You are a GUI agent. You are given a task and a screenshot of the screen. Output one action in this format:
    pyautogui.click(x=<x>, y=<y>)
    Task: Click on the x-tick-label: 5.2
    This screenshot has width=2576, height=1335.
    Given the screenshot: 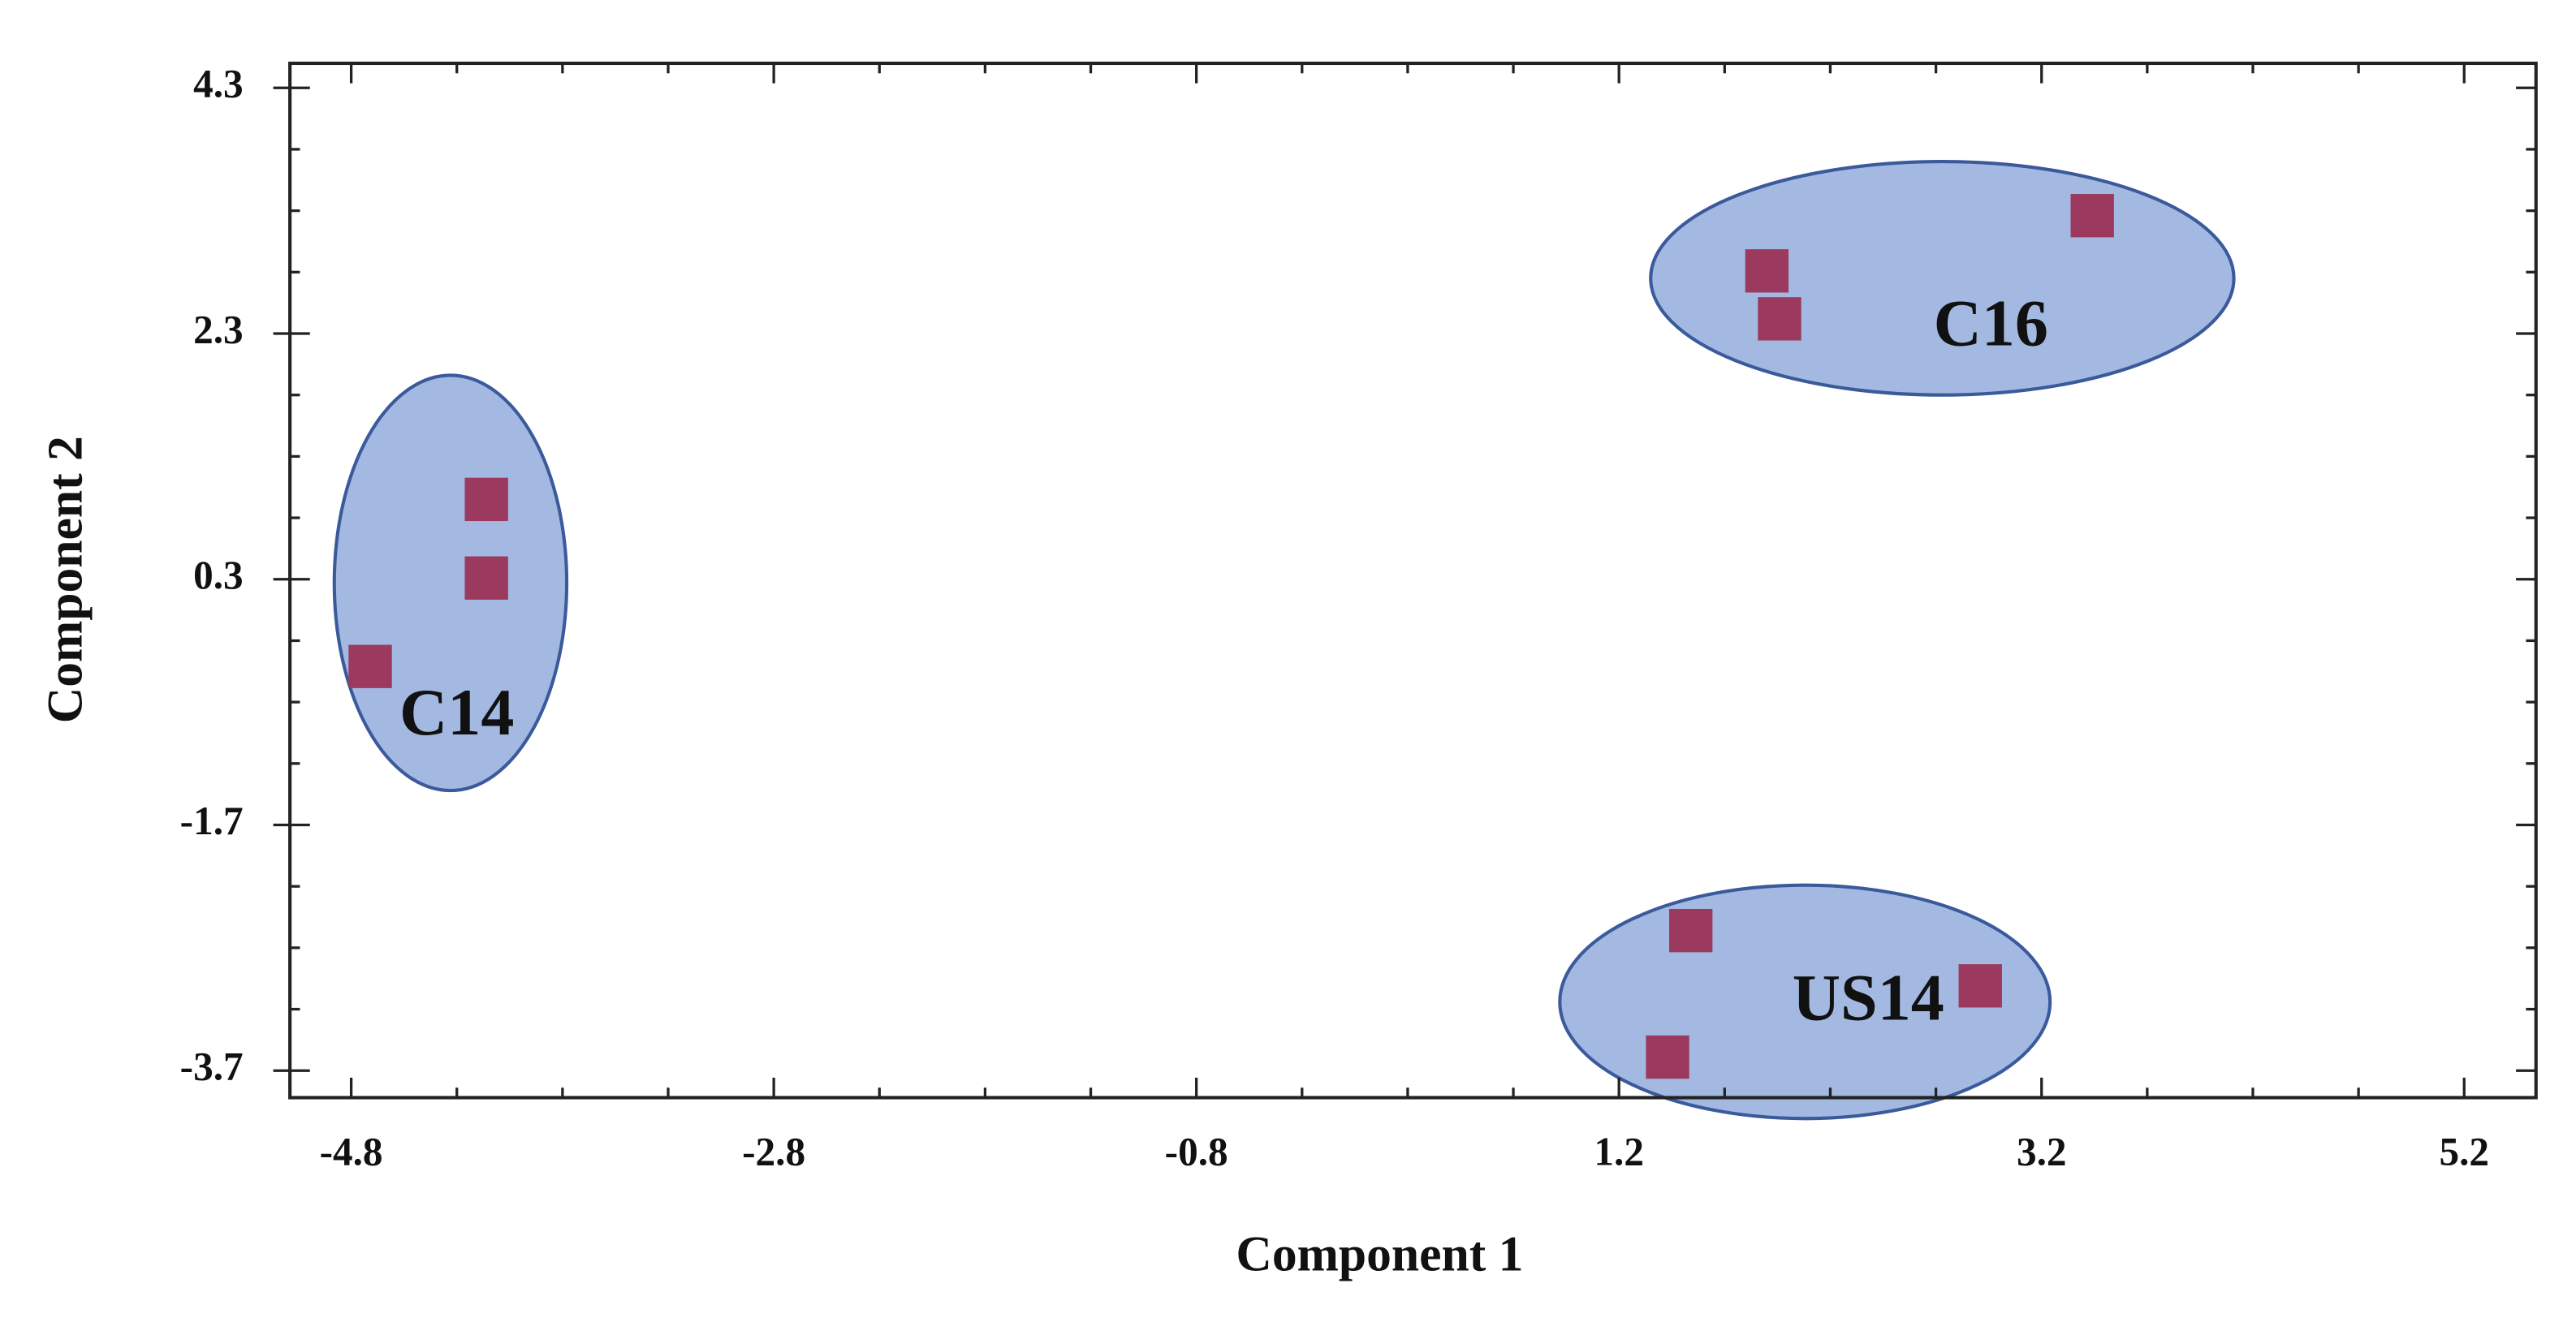 What is the action you would take?
    pyautogui.click(x=2464, y=1152)
    